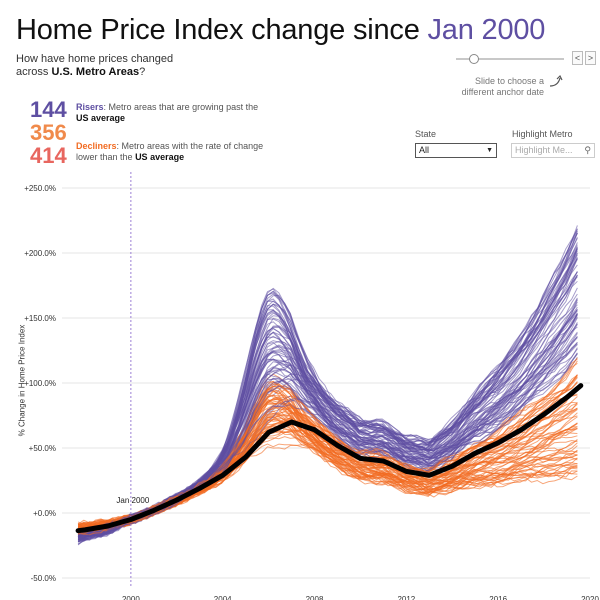  Describe the element at coordinates (577, 58) in the screenshot. I see `previous-date-button: <` at that location.